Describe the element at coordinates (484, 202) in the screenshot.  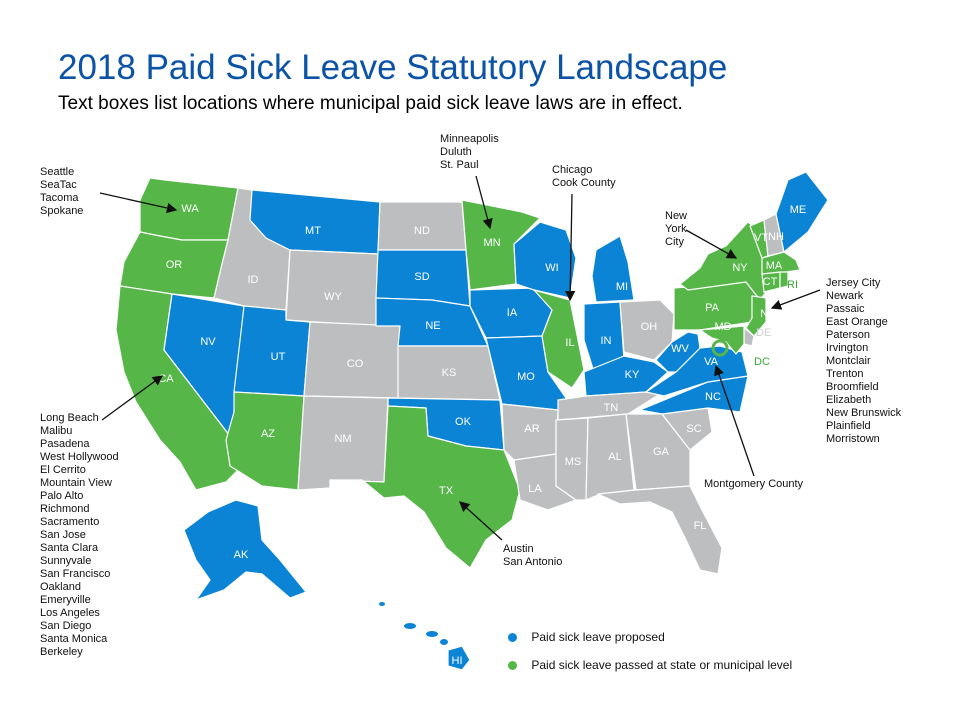
I see `arrow-minneapolis` at that location.